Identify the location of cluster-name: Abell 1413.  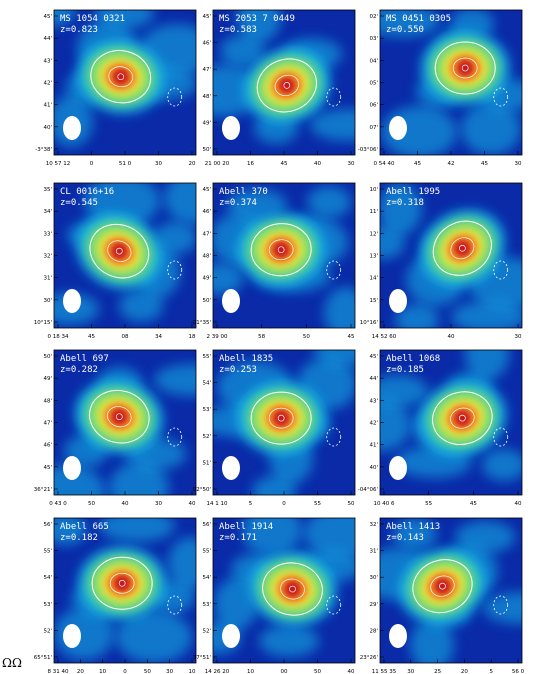
(413, 527).